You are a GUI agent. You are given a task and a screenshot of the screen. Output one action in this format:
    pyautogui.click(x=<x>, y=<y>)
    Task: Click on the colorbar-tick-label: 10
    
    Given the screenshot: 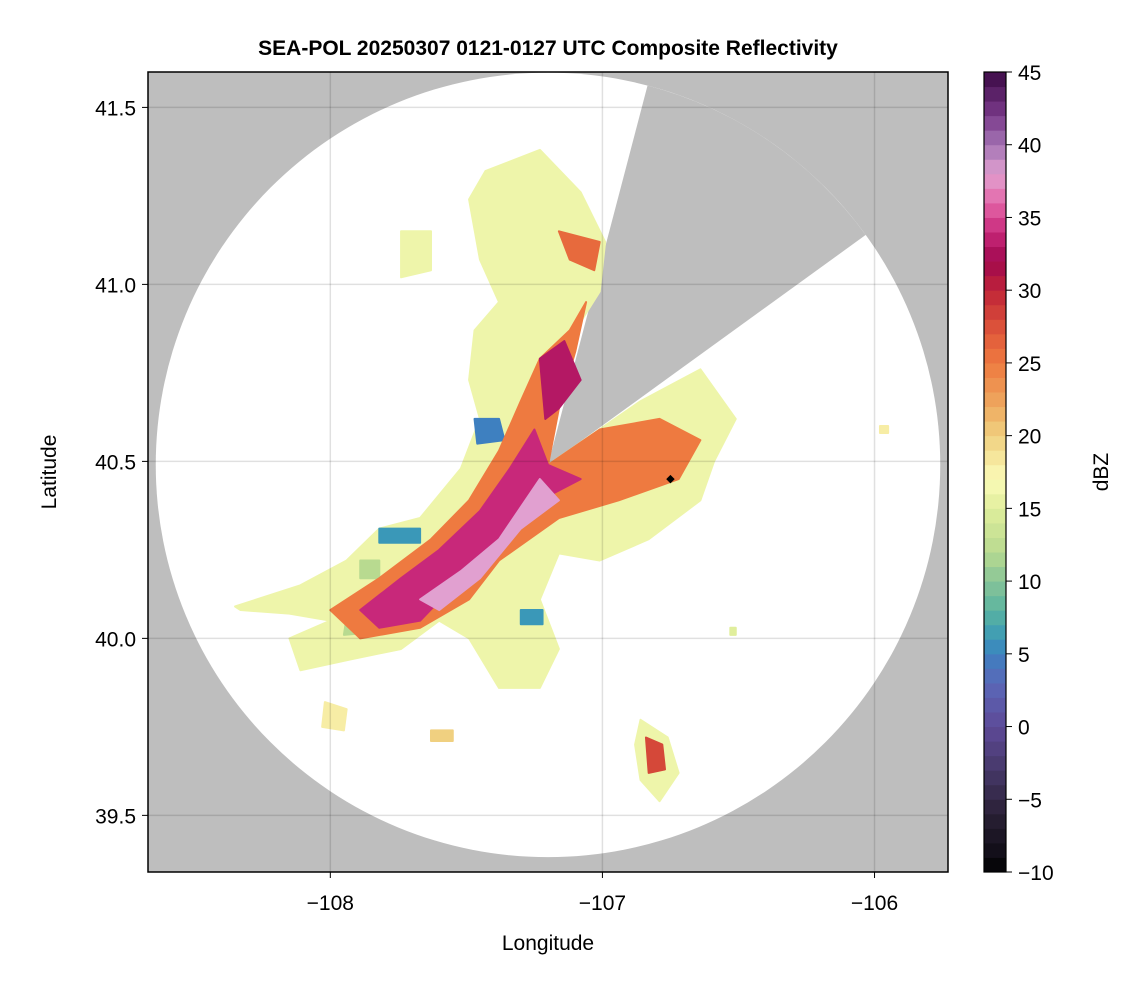 What is the action you would take?
    pyautogui.click(x=1029, y=582)
    